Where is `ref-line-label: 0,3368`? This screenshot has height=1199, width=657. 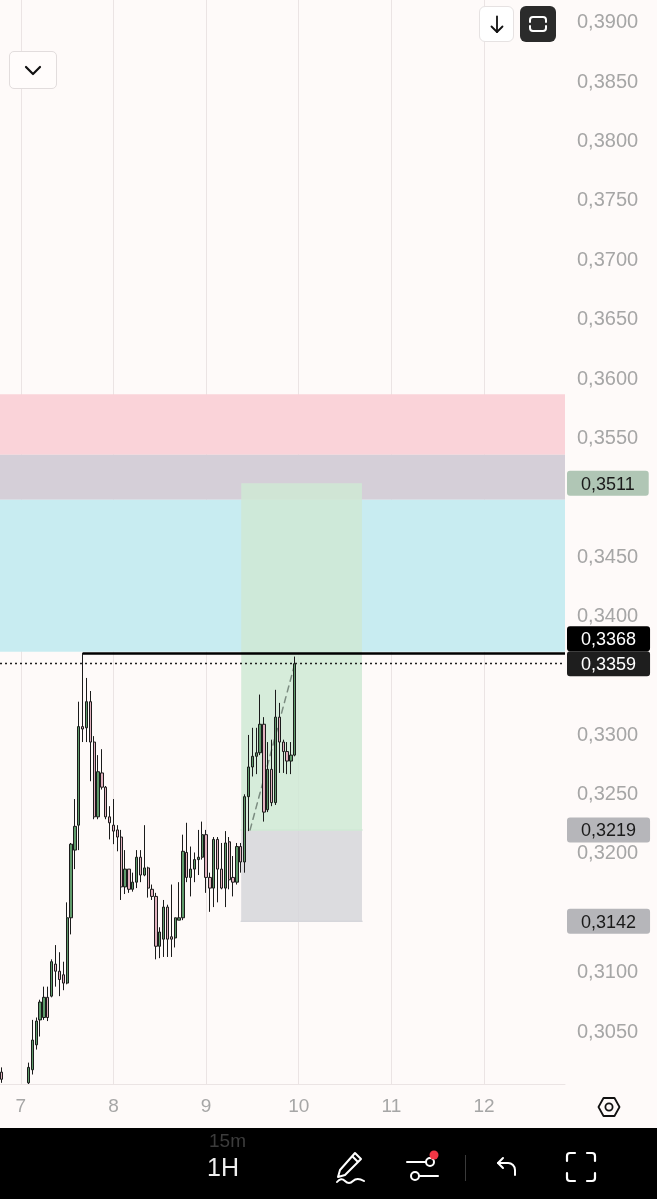
ref-line-label: 0,3368 is located at coordinates (609, 638).